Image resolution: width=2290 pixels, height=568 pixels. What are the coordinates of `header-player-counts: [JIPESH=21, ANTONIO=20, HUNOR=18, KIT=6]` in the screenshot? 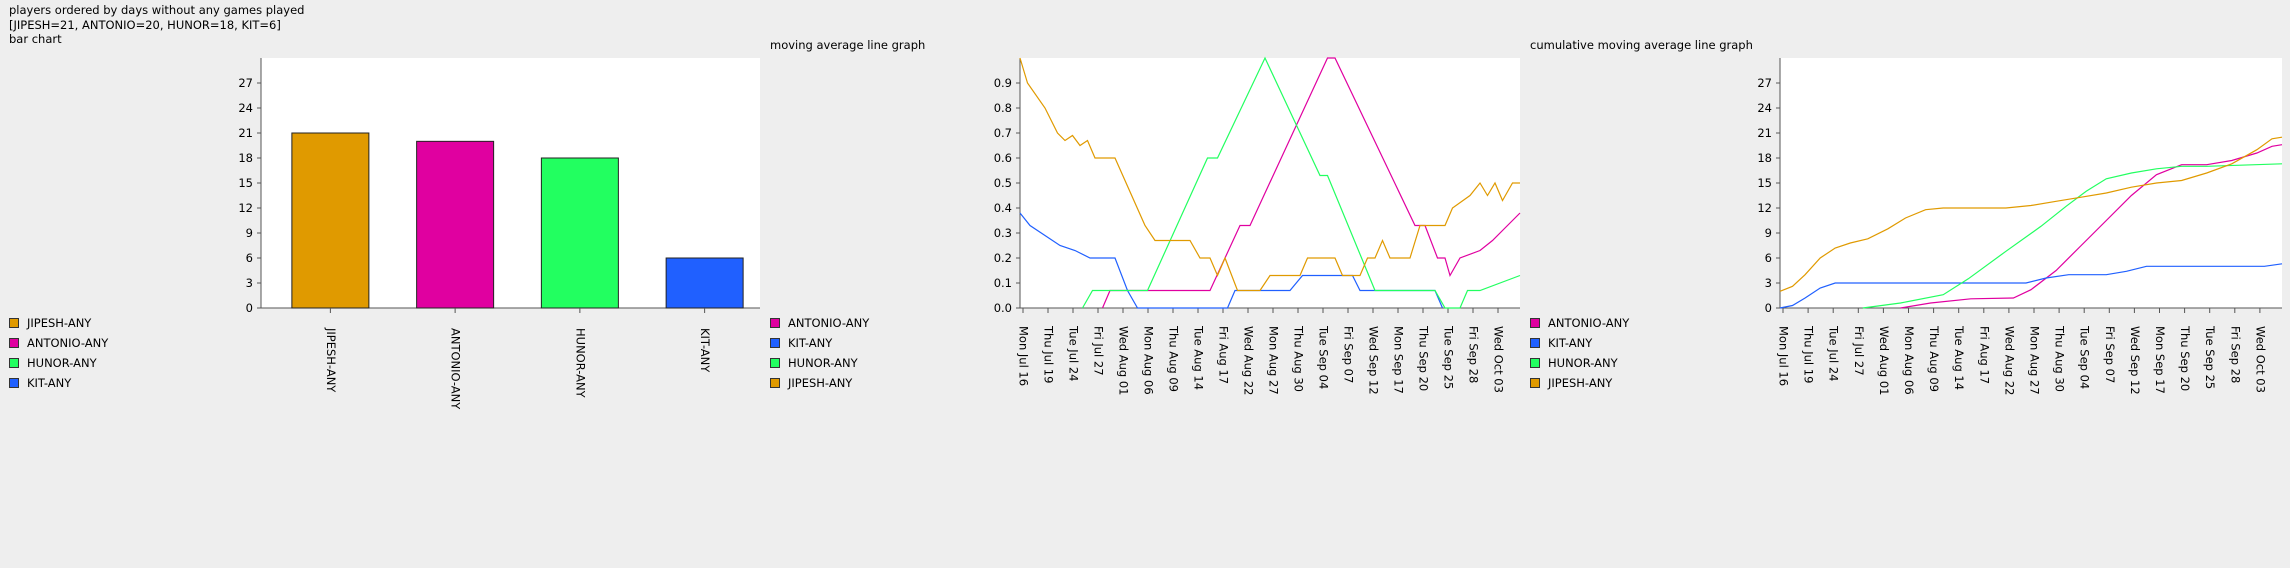 It's located at (145, 24).